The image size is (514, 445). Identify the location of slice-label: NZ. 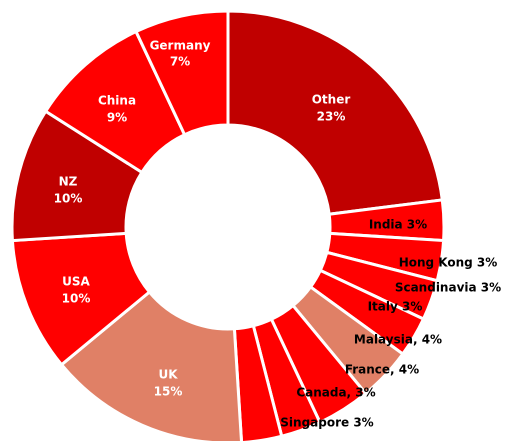
(68, 182).